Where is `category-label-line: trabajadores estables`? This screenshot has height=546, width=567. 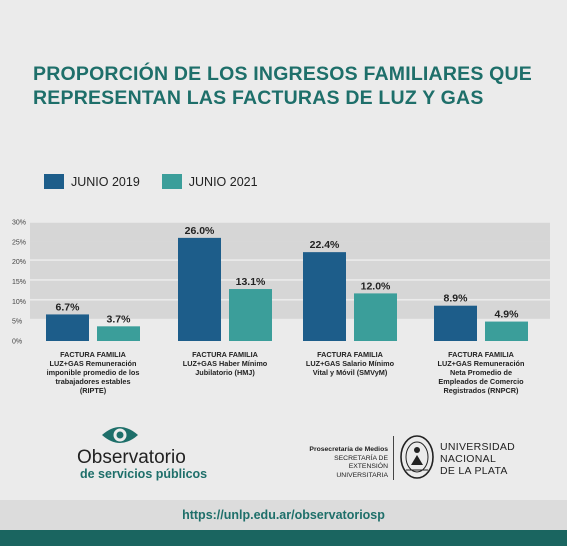
category-label-line: trabajadores estables is located at coordinates (93, 381).